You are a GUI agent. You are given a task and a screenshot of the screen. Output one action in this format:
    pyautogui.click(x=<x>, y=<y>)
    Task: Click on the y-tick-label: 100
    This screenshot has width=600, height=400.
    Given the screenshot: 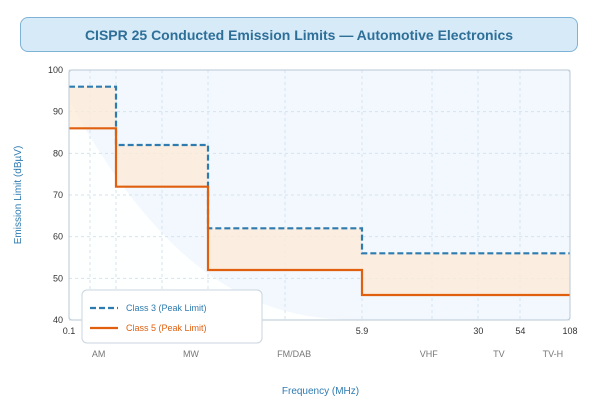 What is the action you would take?
    pyautogui.click(x=55, y=70)
    